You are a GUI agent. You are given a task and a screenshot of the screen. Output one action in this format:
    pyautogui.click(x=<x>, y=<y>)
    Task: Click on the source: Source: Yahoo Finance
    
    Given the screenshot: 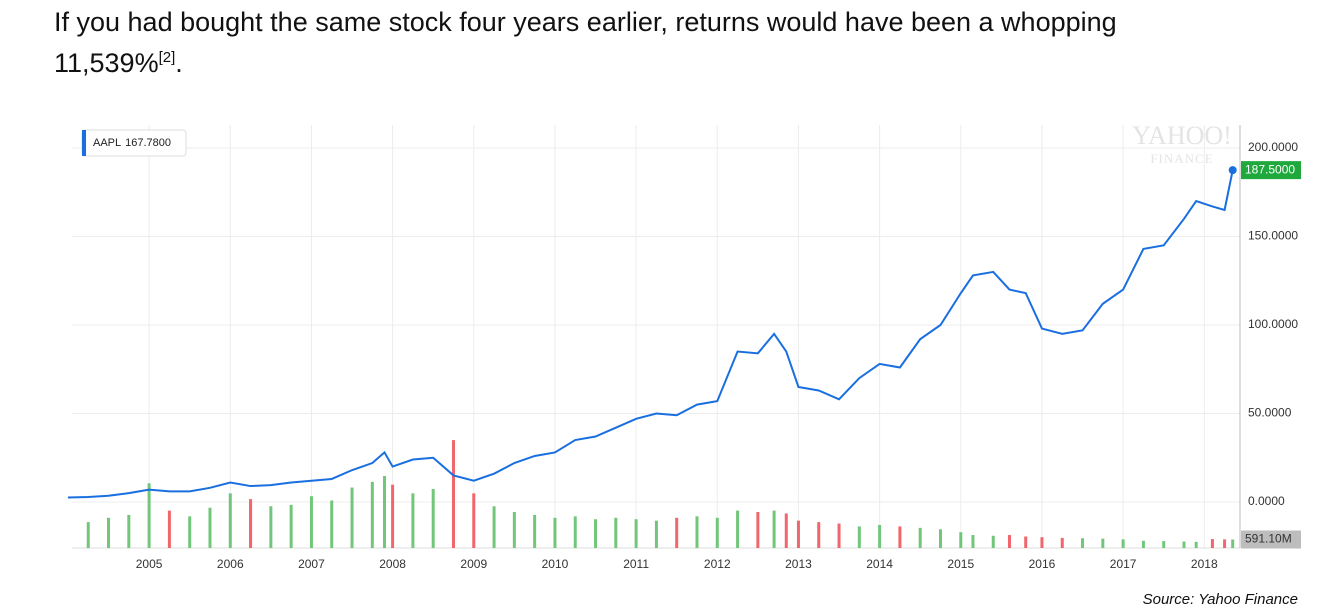 What is the action you would take?
    pyautogui.click(x=1220, y=599)
    